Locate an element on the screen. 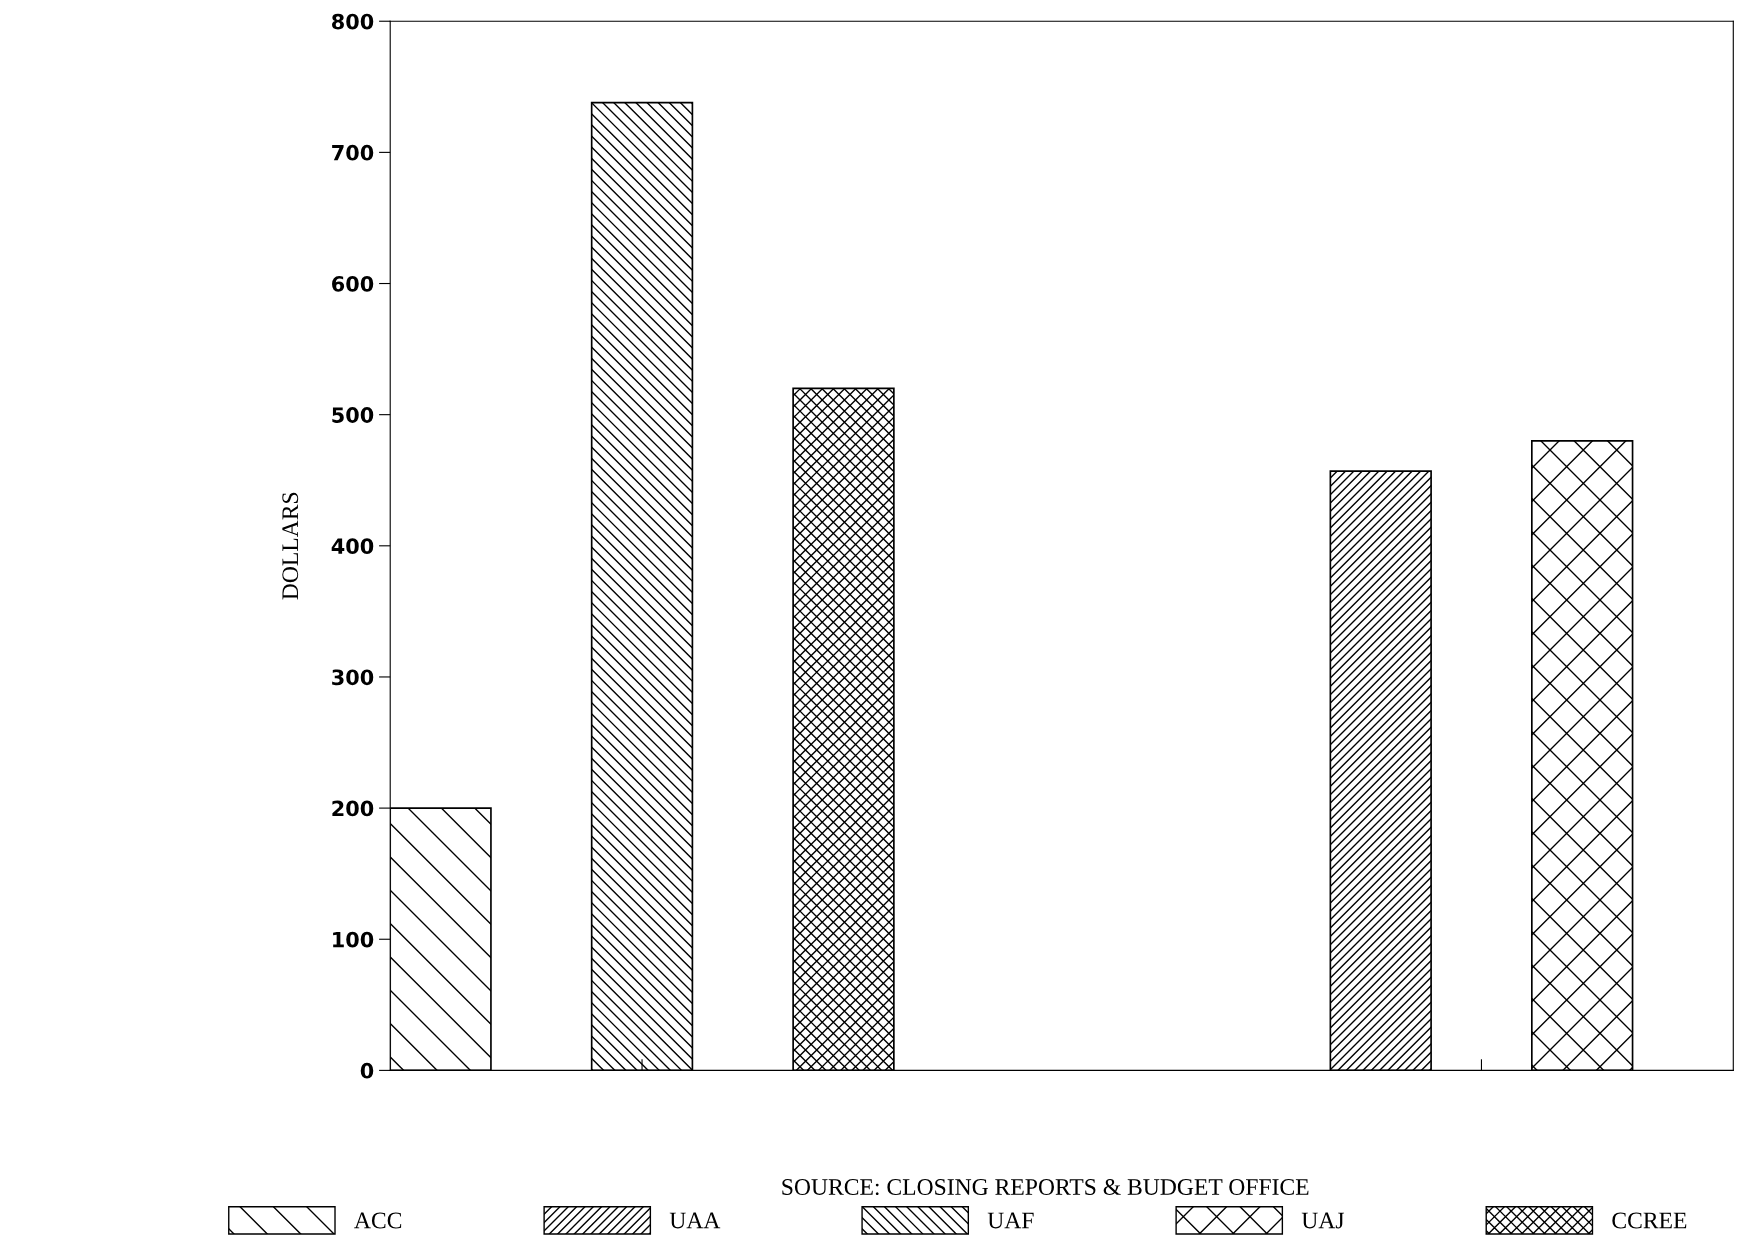 This screenshot has height=1249, width=1742. y-tick-label: 600 is located at coordinates (353, 283).